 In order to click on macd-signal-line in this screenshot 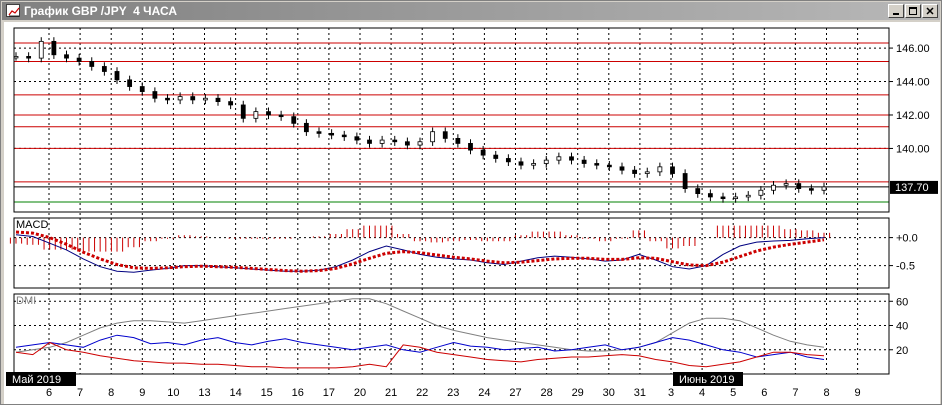, I will do `click(420, 251)`.